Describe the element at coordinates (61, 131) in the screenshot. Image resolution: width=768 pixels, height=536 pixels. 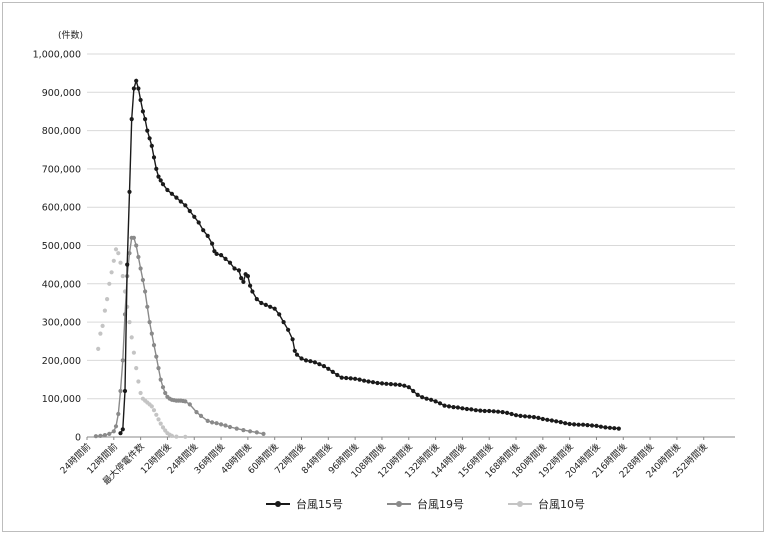
I see `y-tick-label: 800,000` at that location.